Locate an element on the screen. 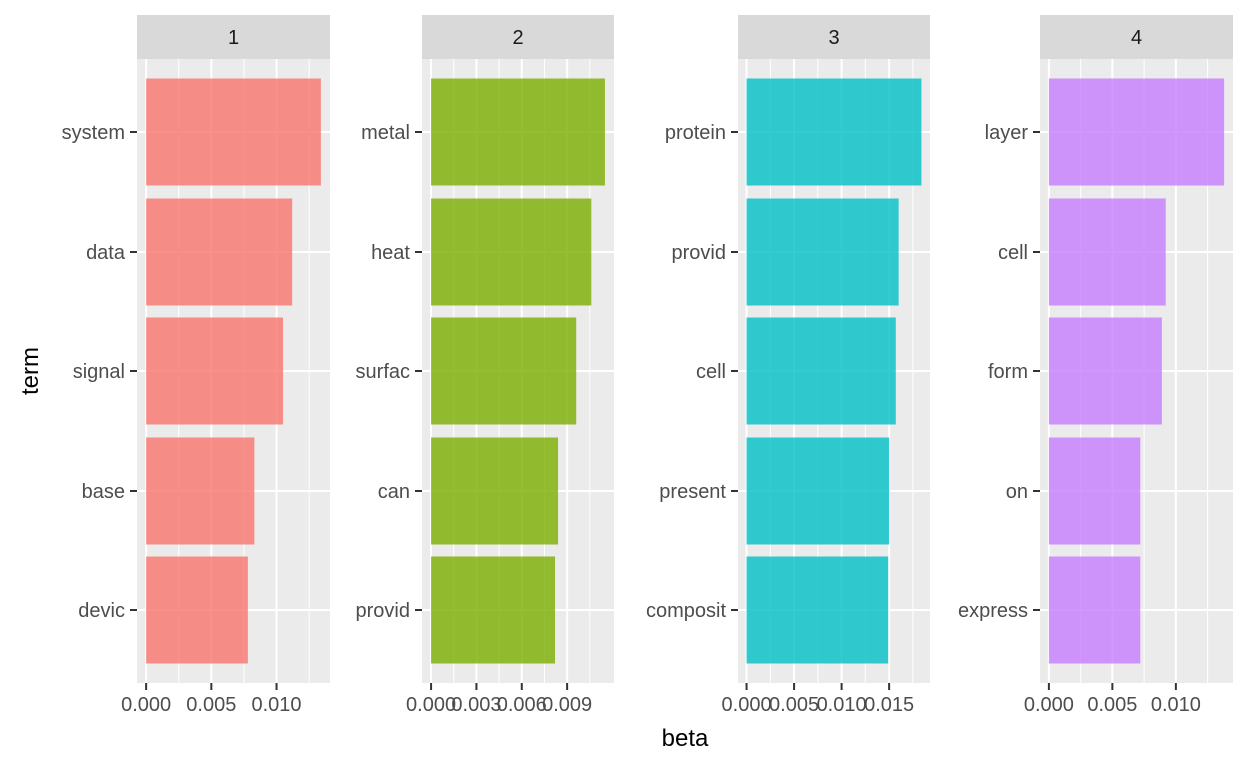  y-tick-label: express is located at coordinates (993, 611).